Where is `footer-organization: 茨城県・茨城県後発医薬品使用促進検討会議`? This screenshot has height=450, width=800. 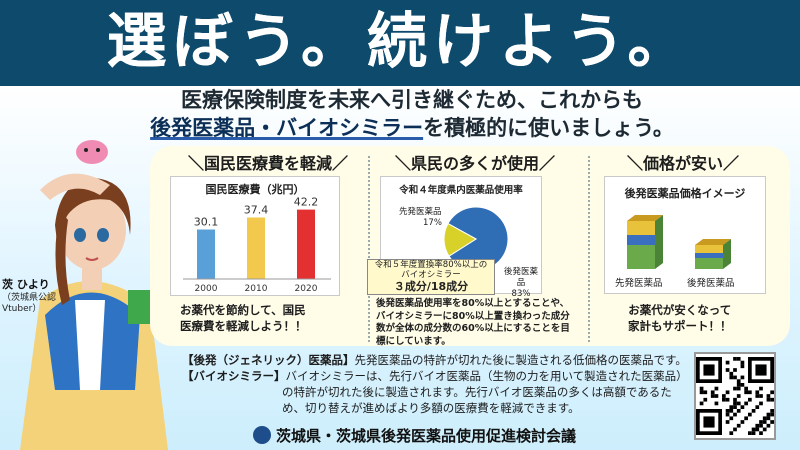 footer-organization: 茨城県・茨城県後発医薬品使用促進検討会議 is located at coordinates (426, 436).